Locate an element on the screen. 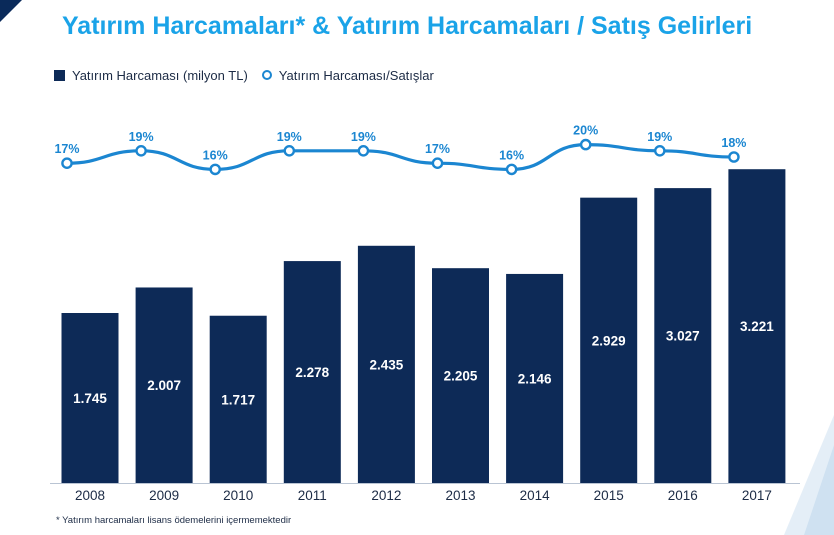  bar-value-label: 2.205 is located at coordinates (461, 376).